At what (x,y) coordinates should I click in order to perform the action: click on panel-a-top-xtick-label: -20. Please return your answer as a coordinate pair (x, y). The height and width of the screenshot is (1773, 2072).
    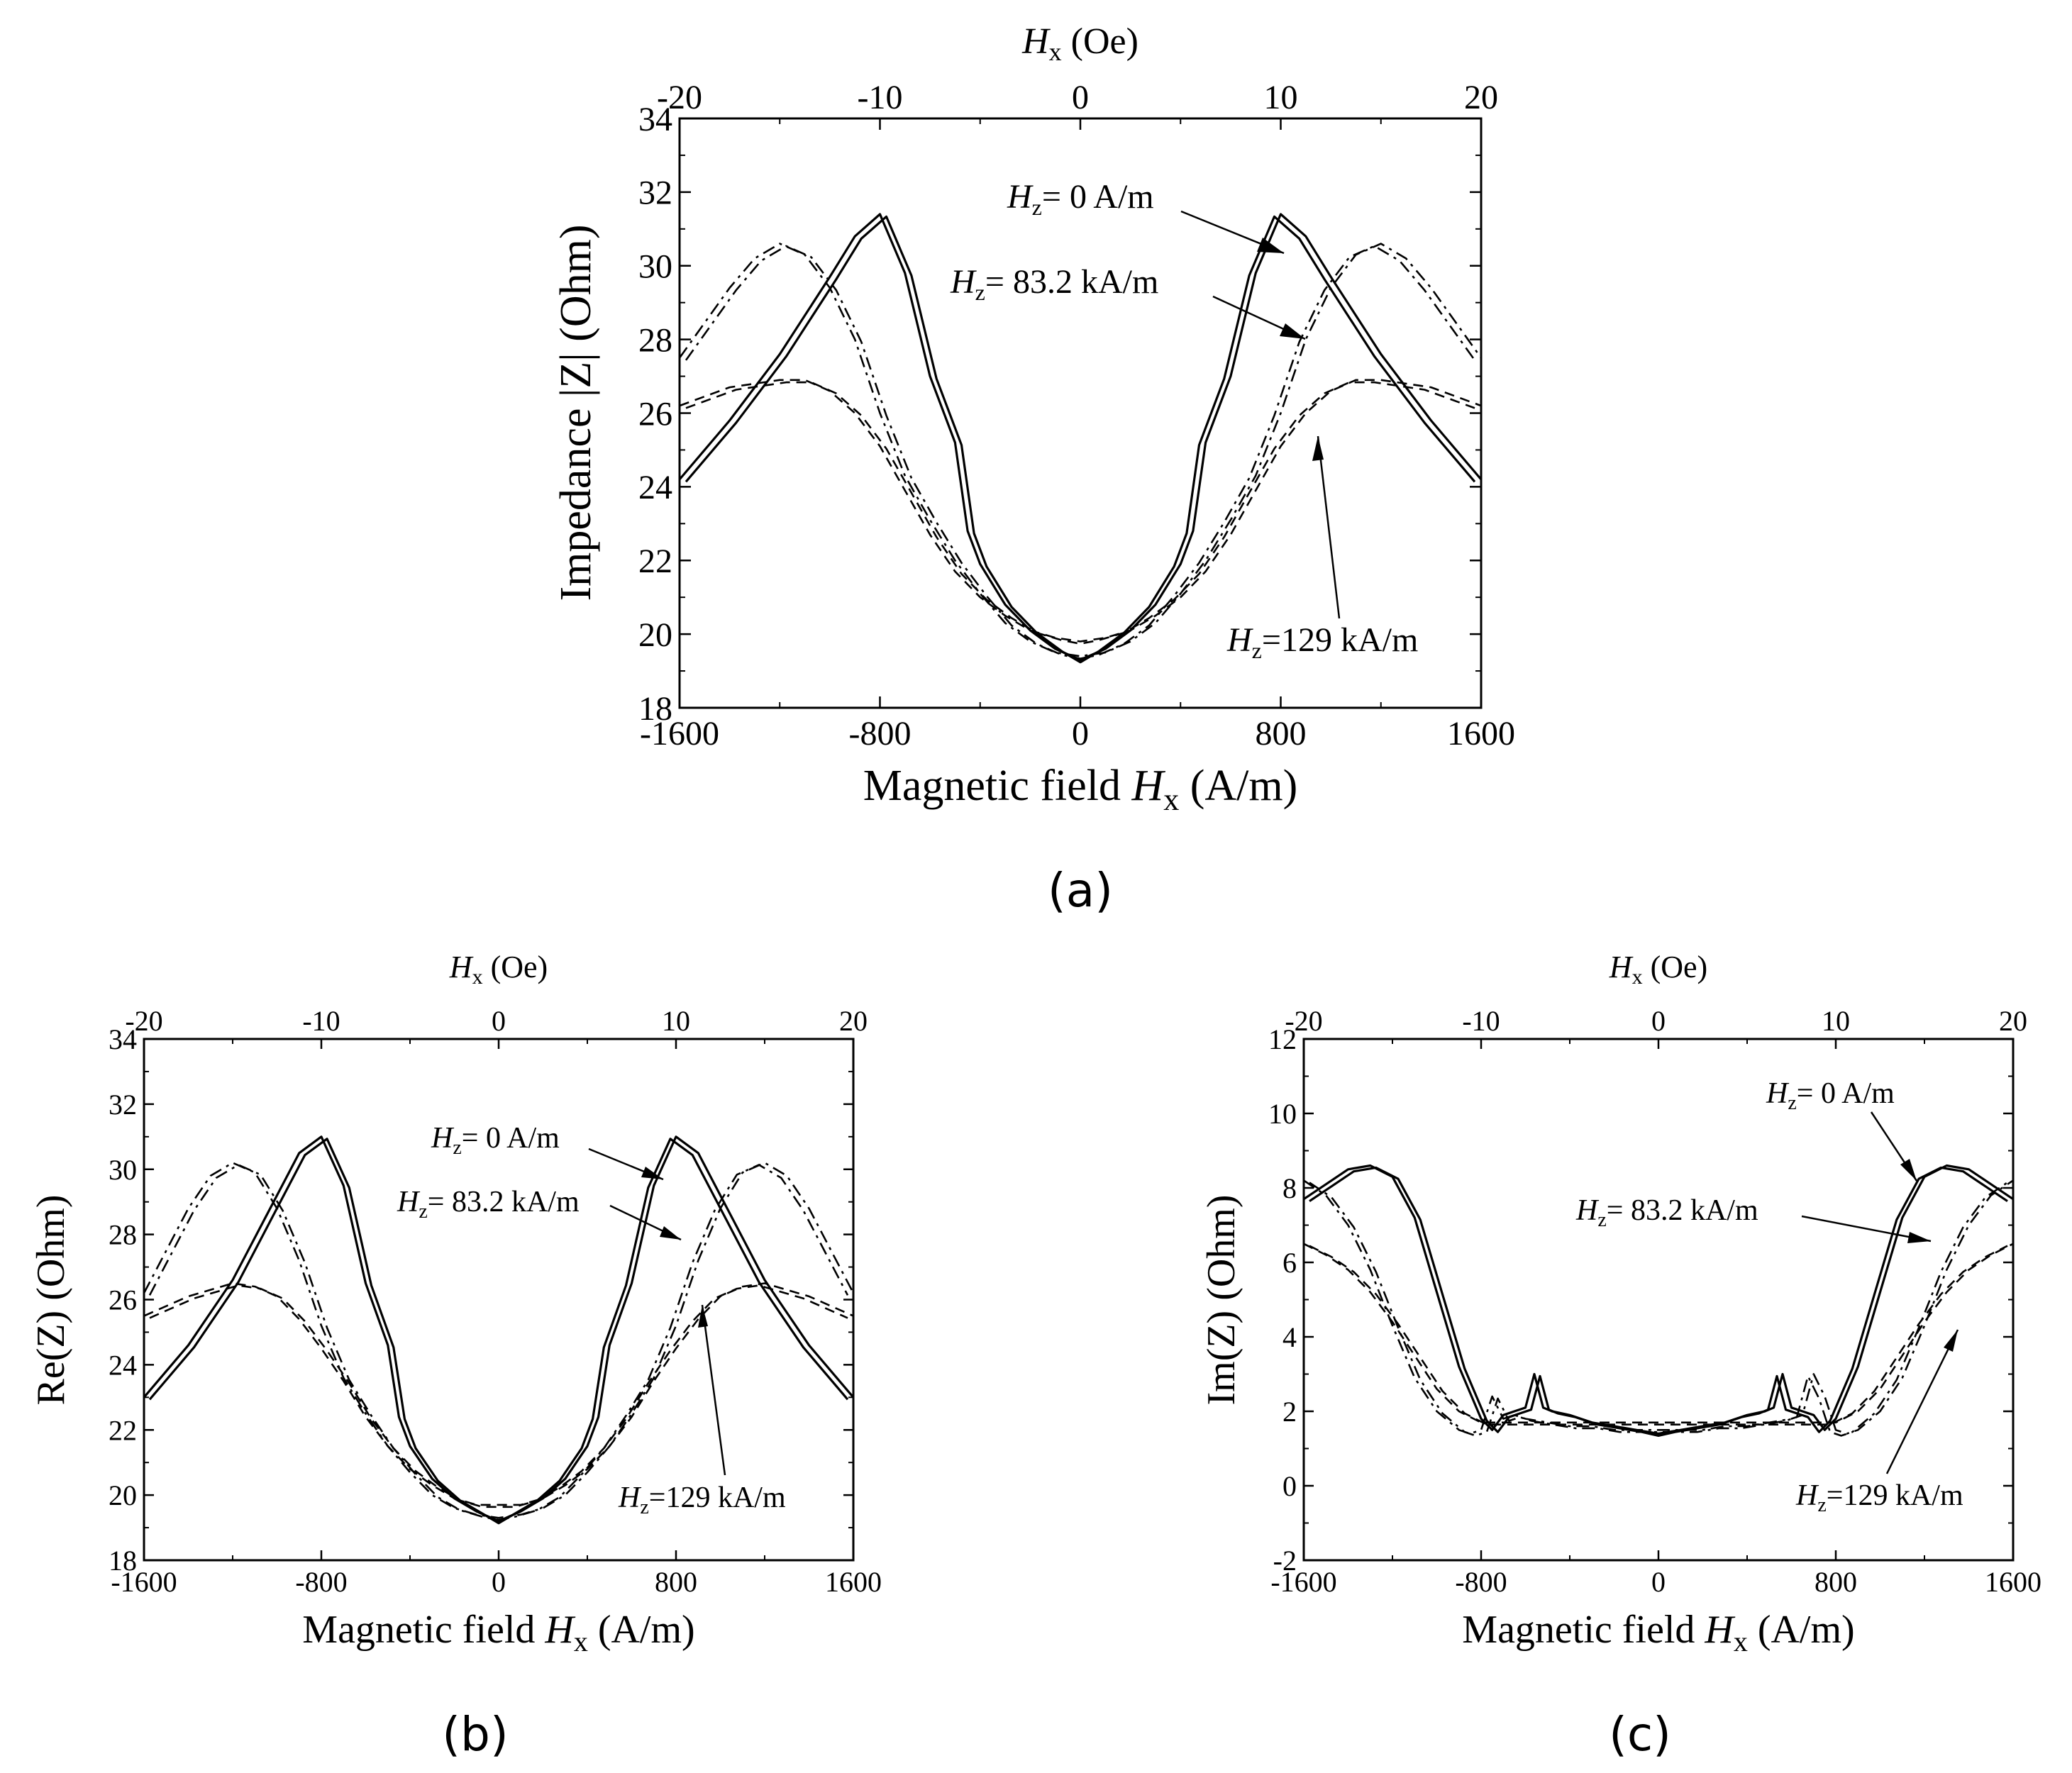
    Looking at the image, I should click on (679, 98).